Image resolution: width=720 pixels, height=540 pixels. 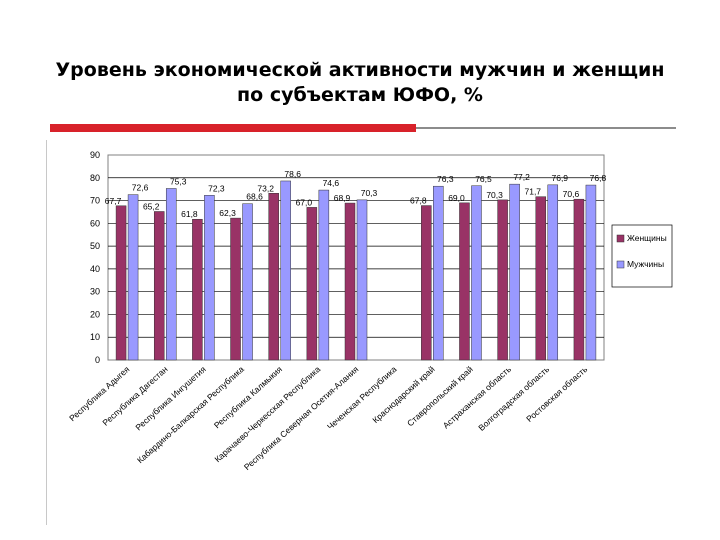 I want to click on data-label: 61,8, so click(x=189, y=214).